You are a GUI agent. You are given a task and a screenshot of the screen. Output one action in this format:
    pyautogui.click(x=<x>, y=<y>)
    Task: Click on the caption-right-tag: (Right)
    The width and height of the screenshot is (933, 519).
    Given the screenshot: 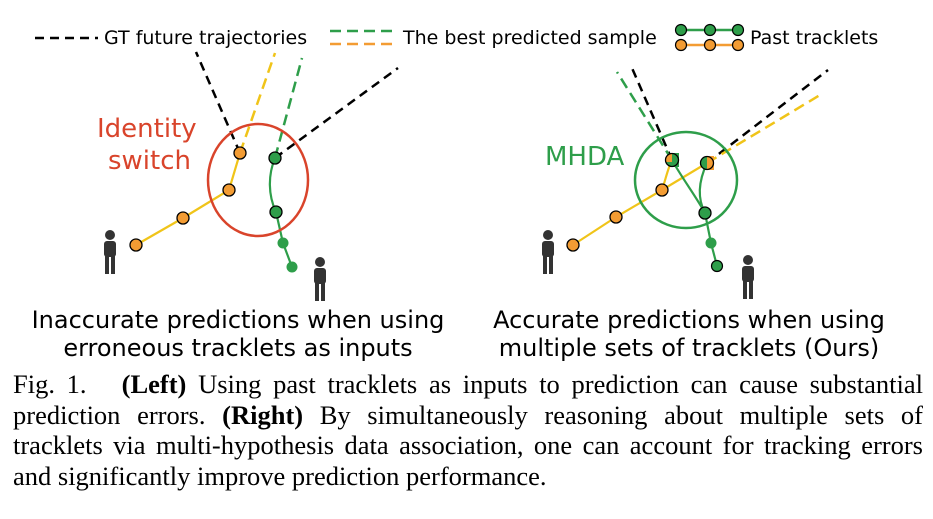 What is the action you would take?
    pyautogui.click(x=263, y=414)
    